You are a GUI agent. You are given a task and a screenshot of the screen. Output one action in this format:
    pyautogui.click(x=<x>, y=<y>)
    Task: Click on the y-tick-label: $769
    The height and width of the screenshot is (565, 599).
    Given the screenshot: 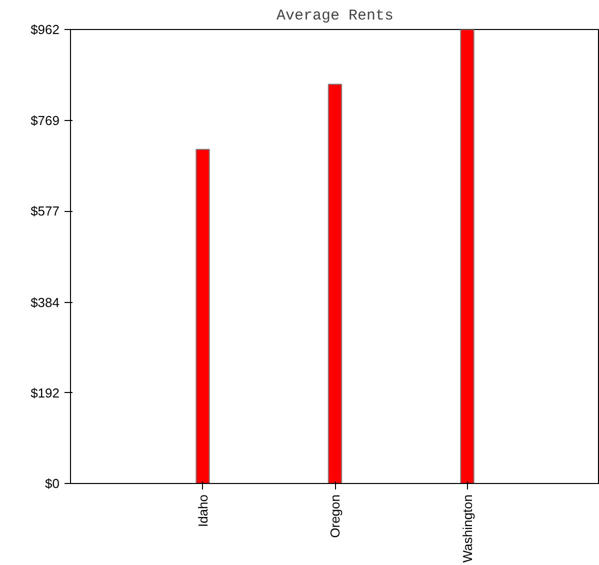 What is the action you would take?
    pyautogui.click(x=45, y=120)
    